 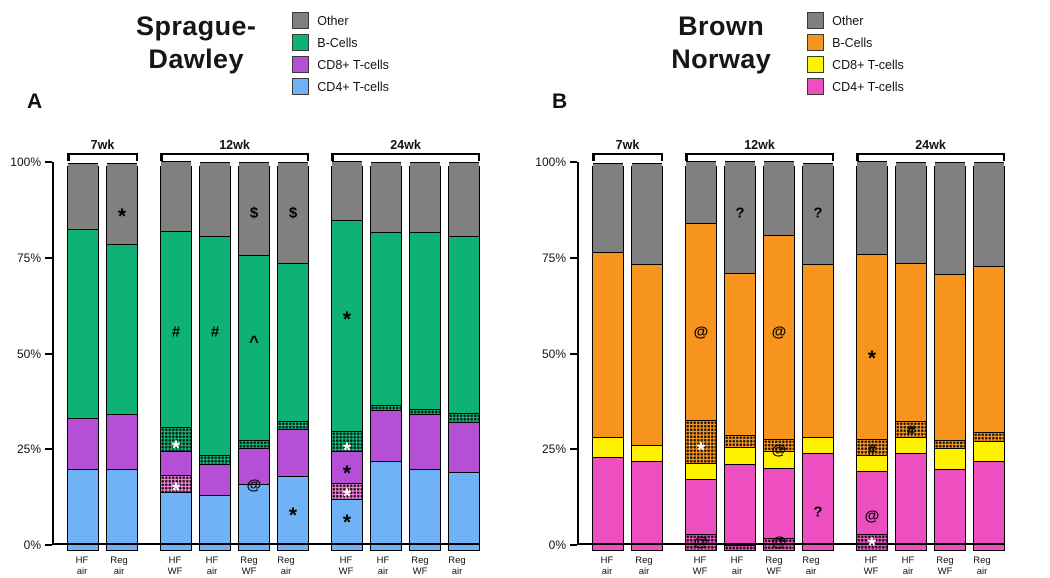 What do you see at coordinates (560, 101) in the screenshot?
I see `panel-letter: B` at bounding box center [560, 101].